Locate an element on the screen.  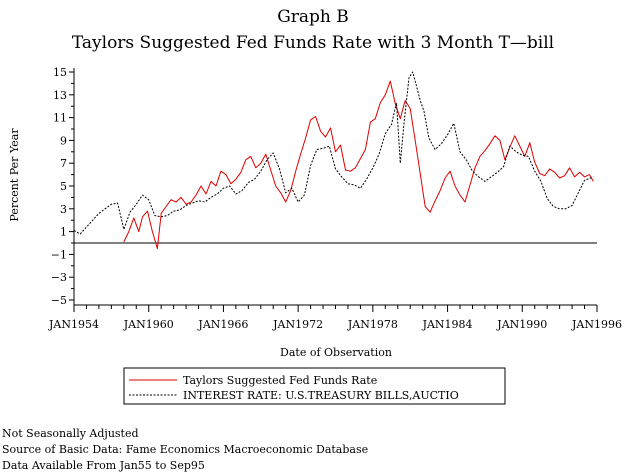
y-tick-label: −5 is located at coordinates (59, 300).